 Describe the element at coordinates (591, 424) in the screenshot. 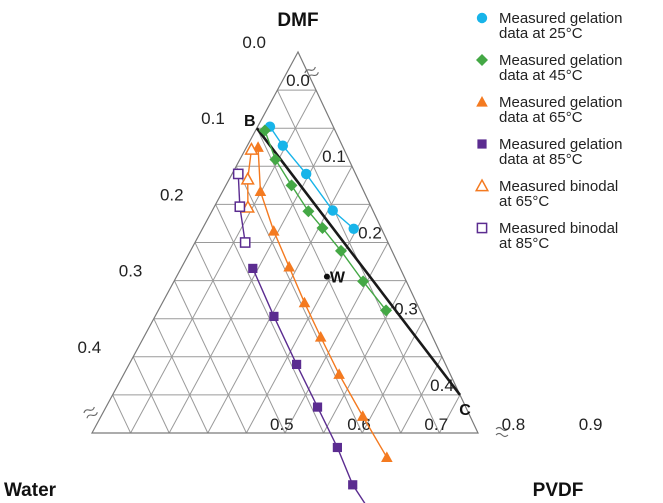

I see `tick-label-right: 0.9` at that location.